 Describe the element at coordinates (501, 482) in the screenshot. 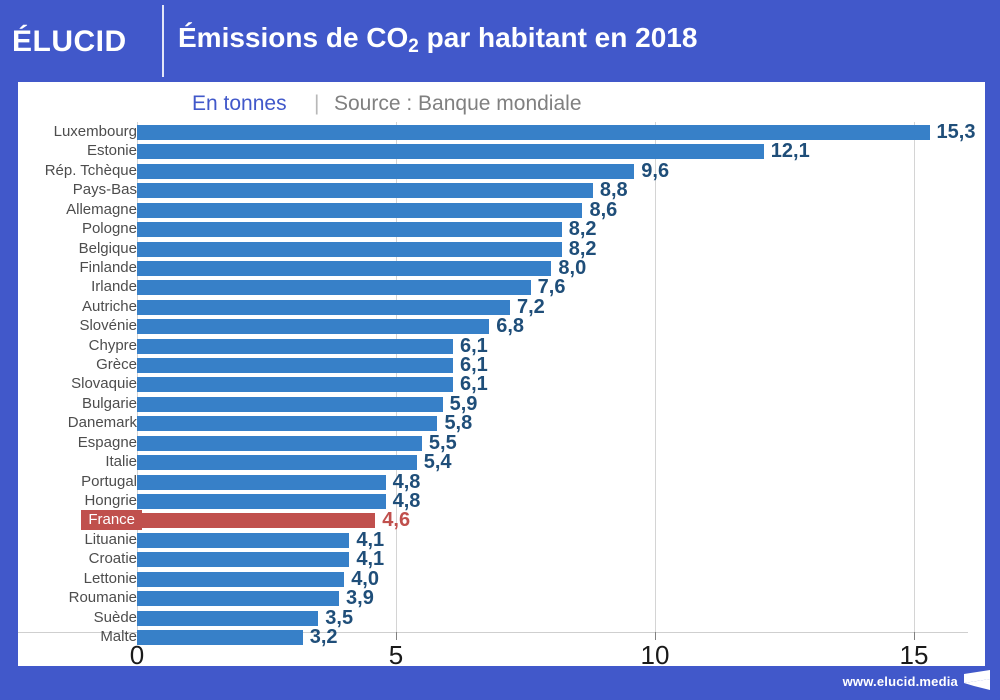

I see `bar-row: Portugal 4,8` at that location.